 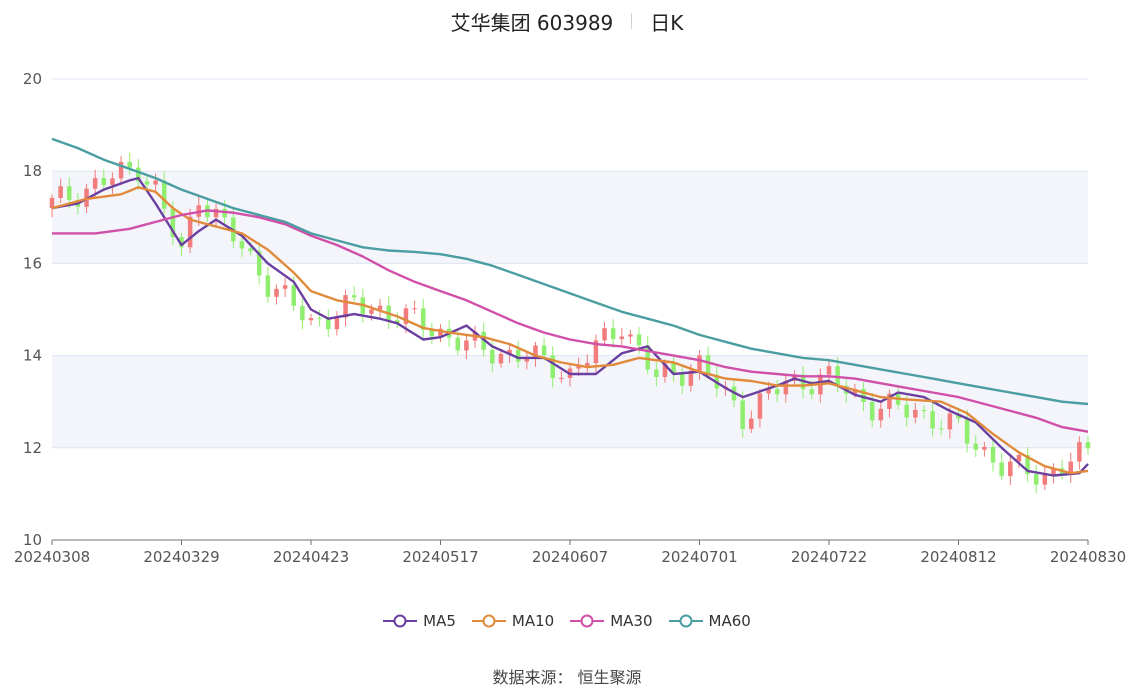 I want to click on legend-item-ma5: MA5, so click(x=419, y=621).